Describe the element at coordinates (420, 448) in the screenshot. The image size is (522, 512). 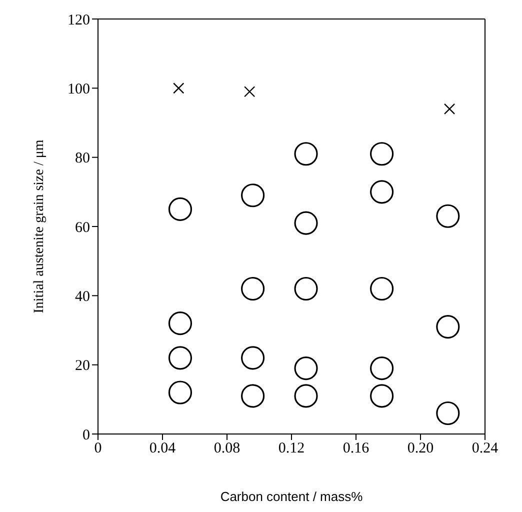
I see `x-tick-label: 0.20` at that location.